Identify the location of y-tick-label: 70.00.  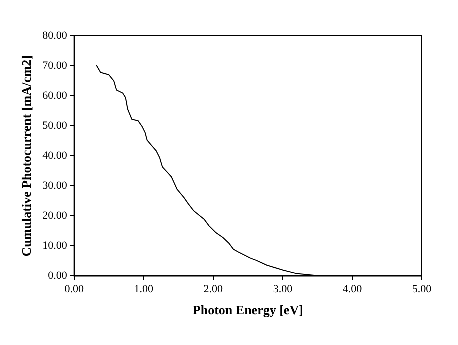
(55, 66).